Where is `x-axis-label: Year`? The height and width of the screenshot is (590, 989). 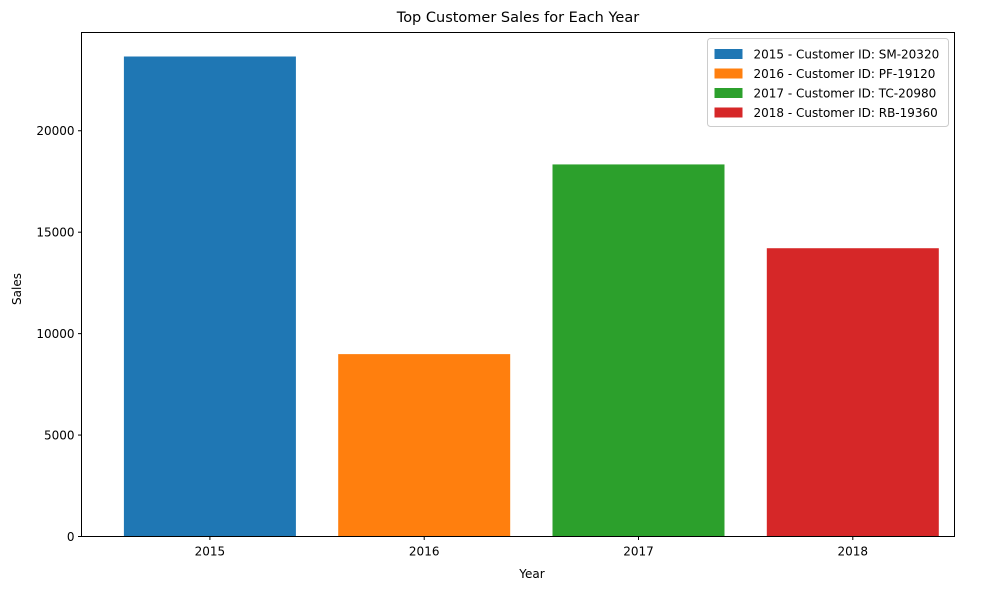 x-axis-label: Year is located at coordinates (531, 574).